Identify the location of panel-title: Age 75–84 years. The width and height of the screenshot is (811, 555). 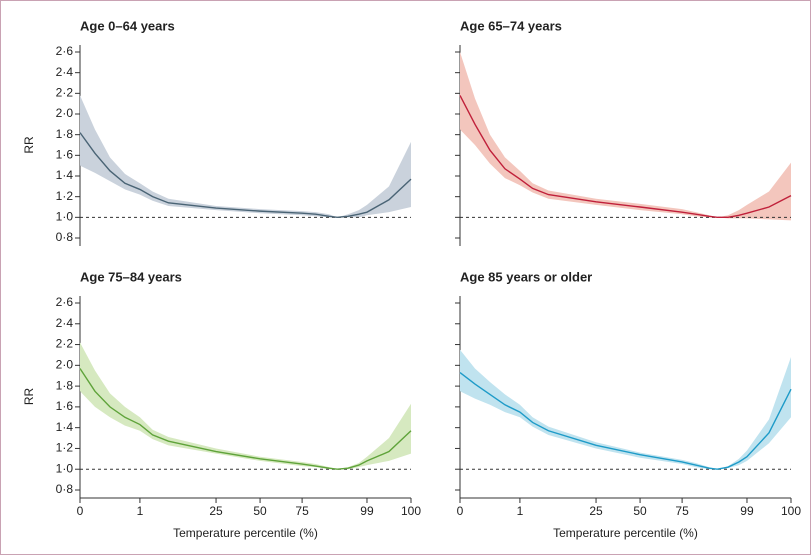
(131, 276).